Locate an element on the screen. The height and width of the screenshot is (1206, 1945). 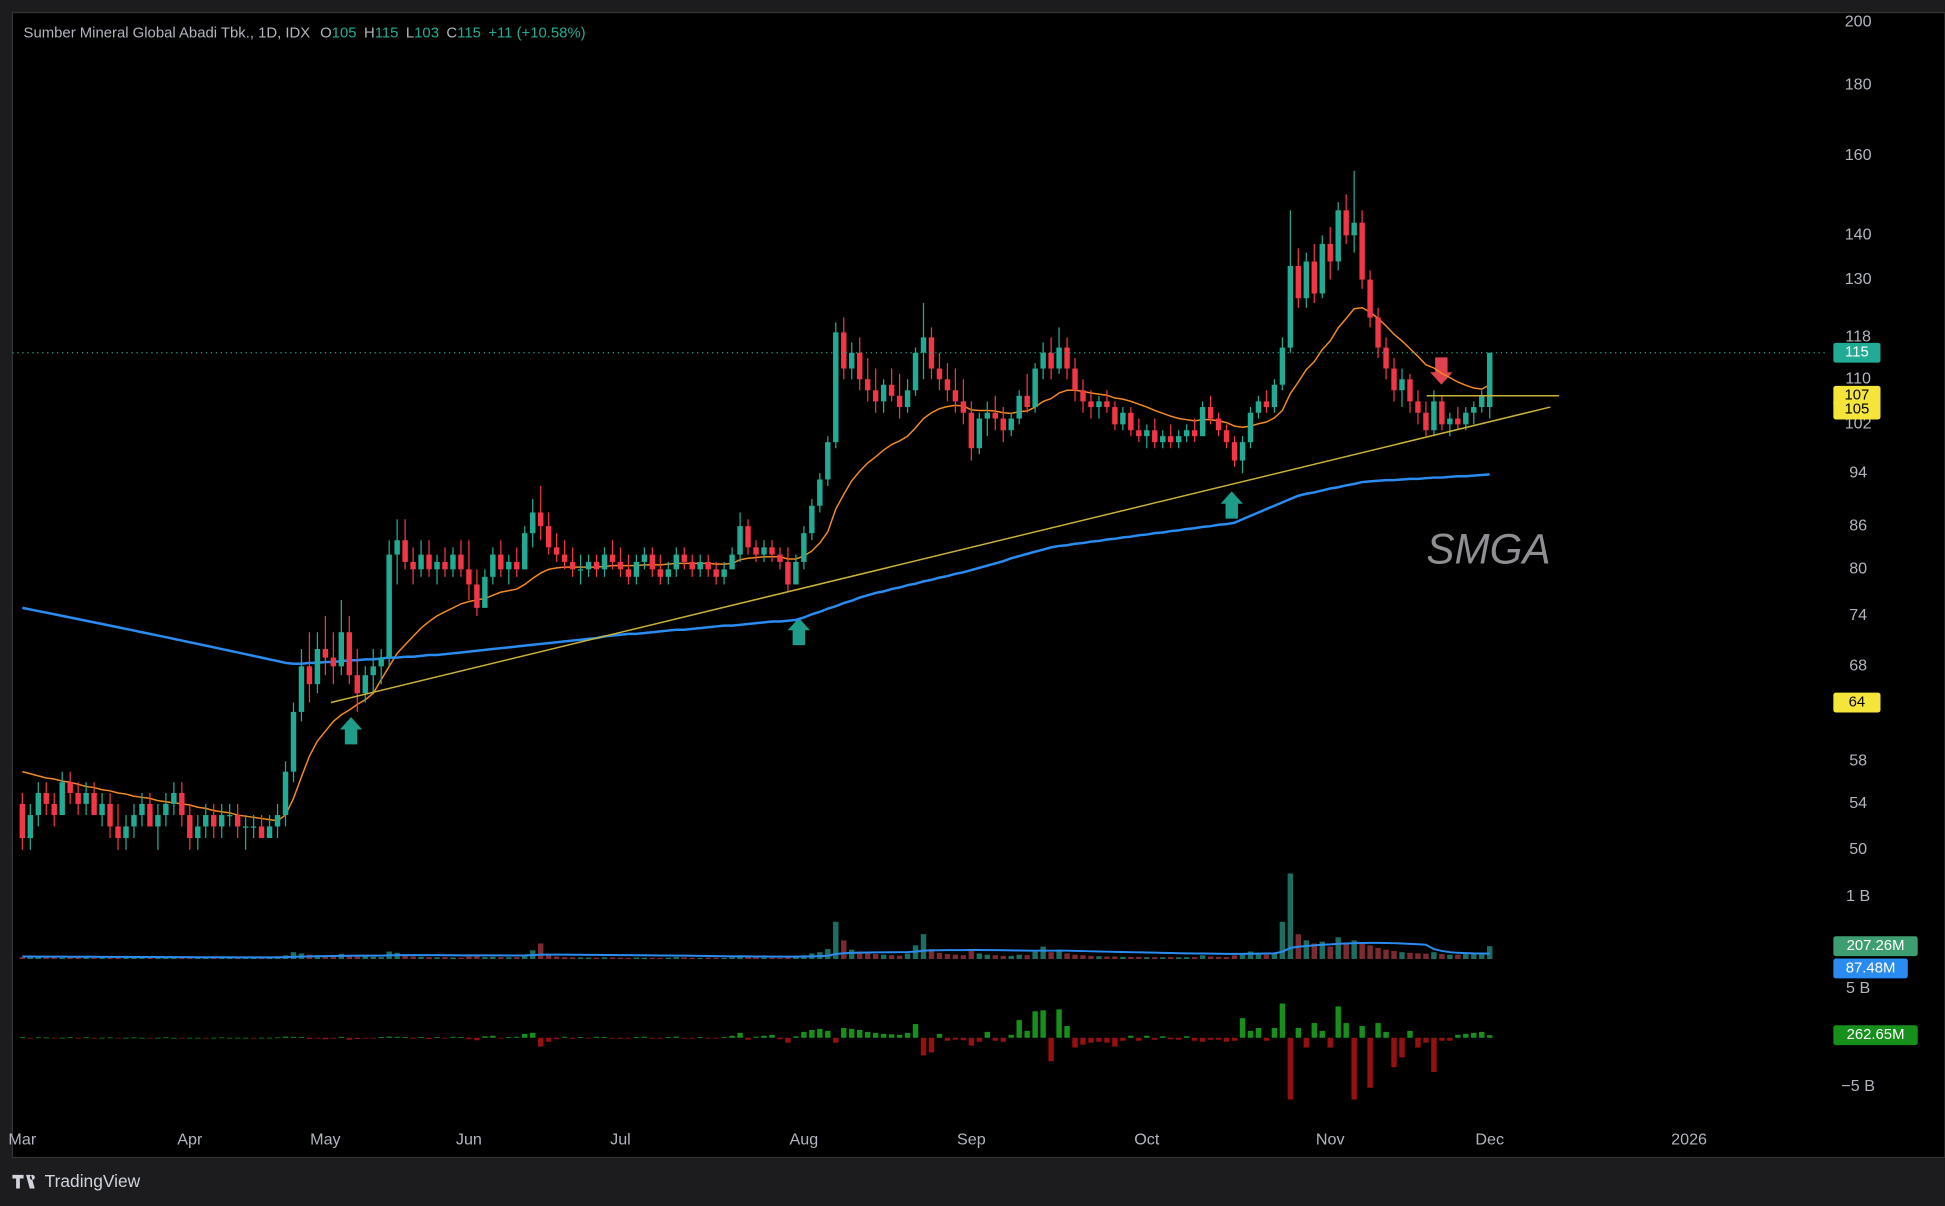
x-tick-label: Dec is located at coordinates (1489, 1139).